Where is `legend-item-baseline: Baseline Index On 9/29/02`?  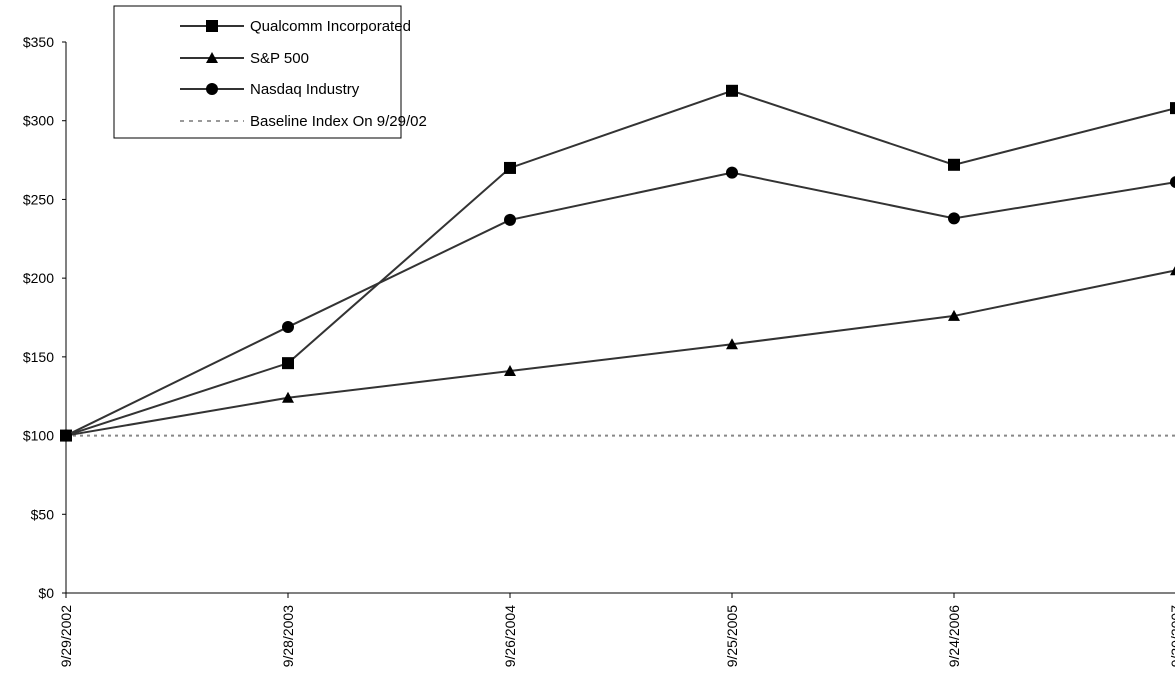 legend-item-baseline: Baseline Index On 9/29/02 is located at coordinates (303, 121).